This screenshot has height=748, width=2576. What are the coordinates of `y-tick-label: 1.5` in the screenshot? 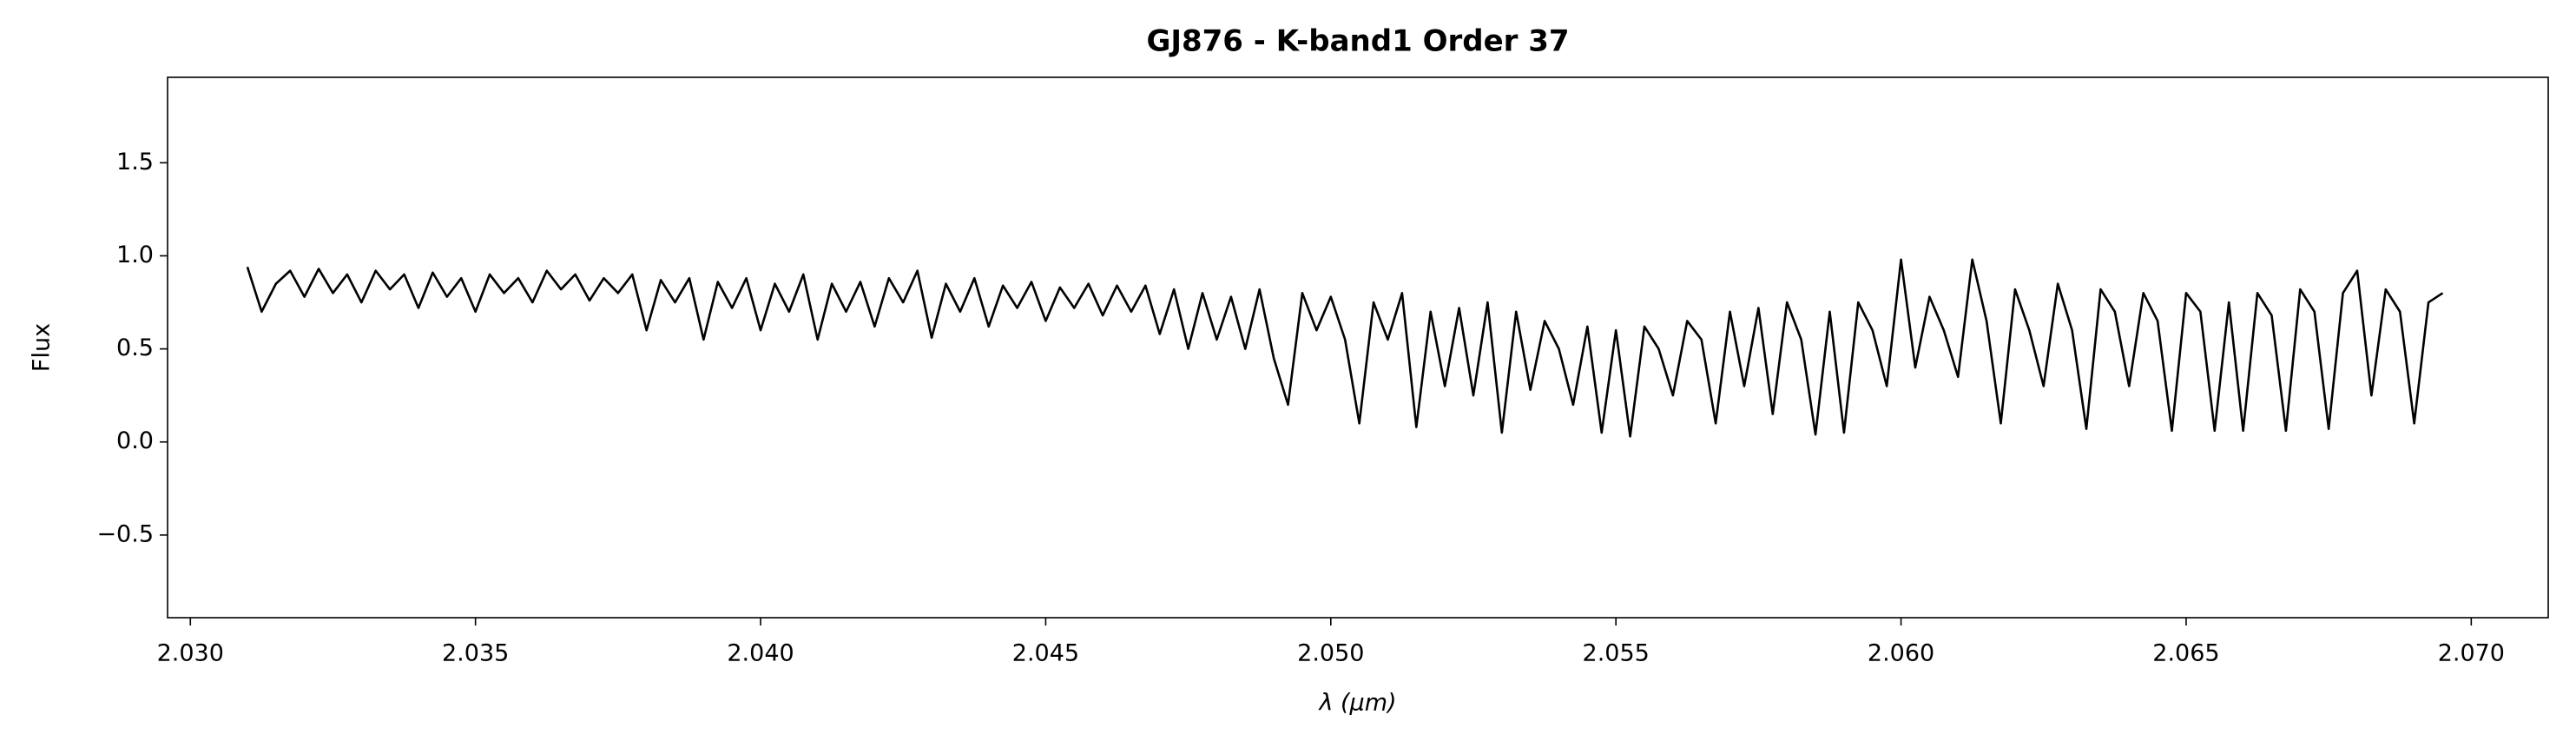 It's located at (135, 162).